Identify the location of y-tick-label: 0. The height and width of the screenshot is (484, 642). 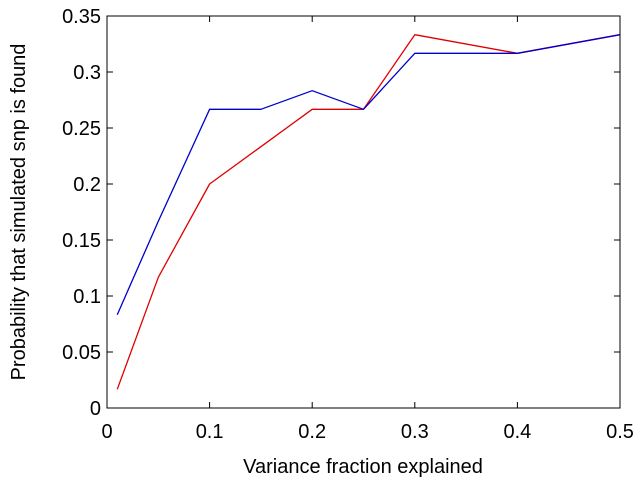
(95, 409).